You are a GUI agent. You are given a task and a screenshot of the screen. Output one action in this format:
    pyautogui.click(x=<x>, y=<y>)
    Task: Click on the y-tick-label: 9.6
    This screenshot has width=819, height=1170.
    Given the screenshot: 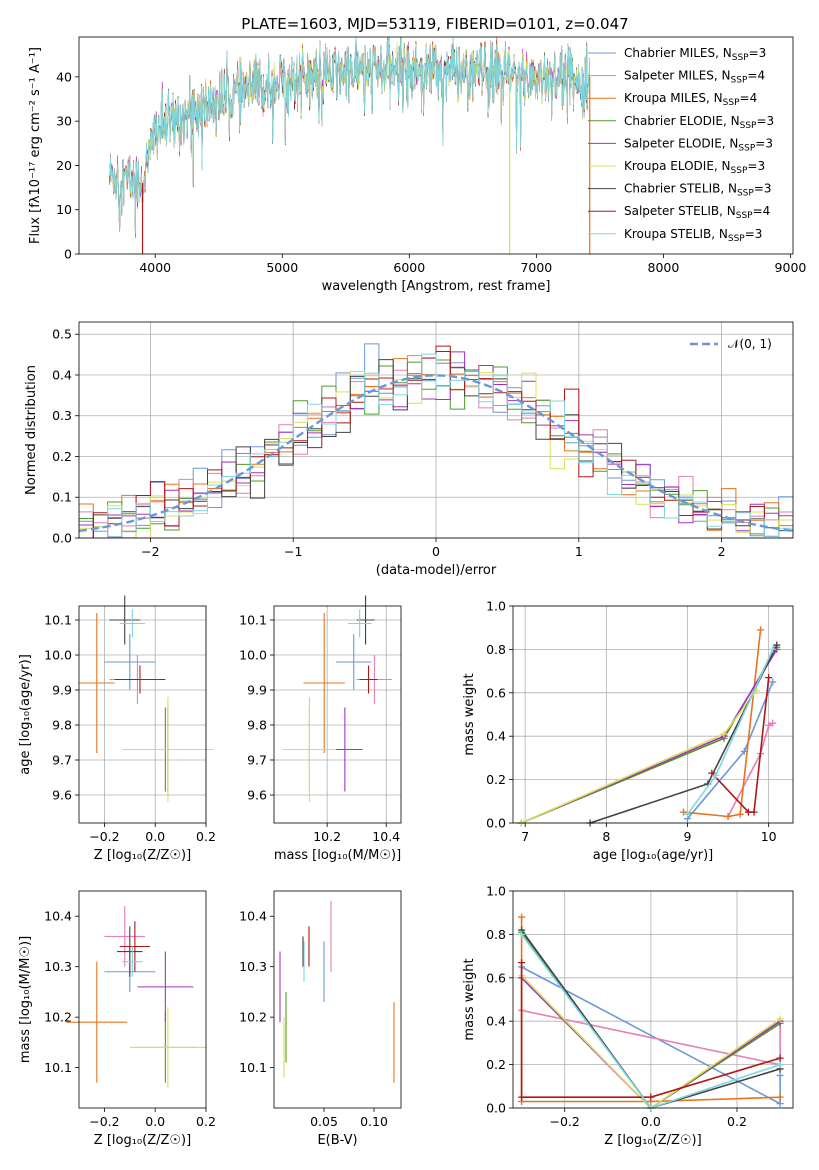 What is the action you would take?
    pyautogui.click(x=257, y=795)
    